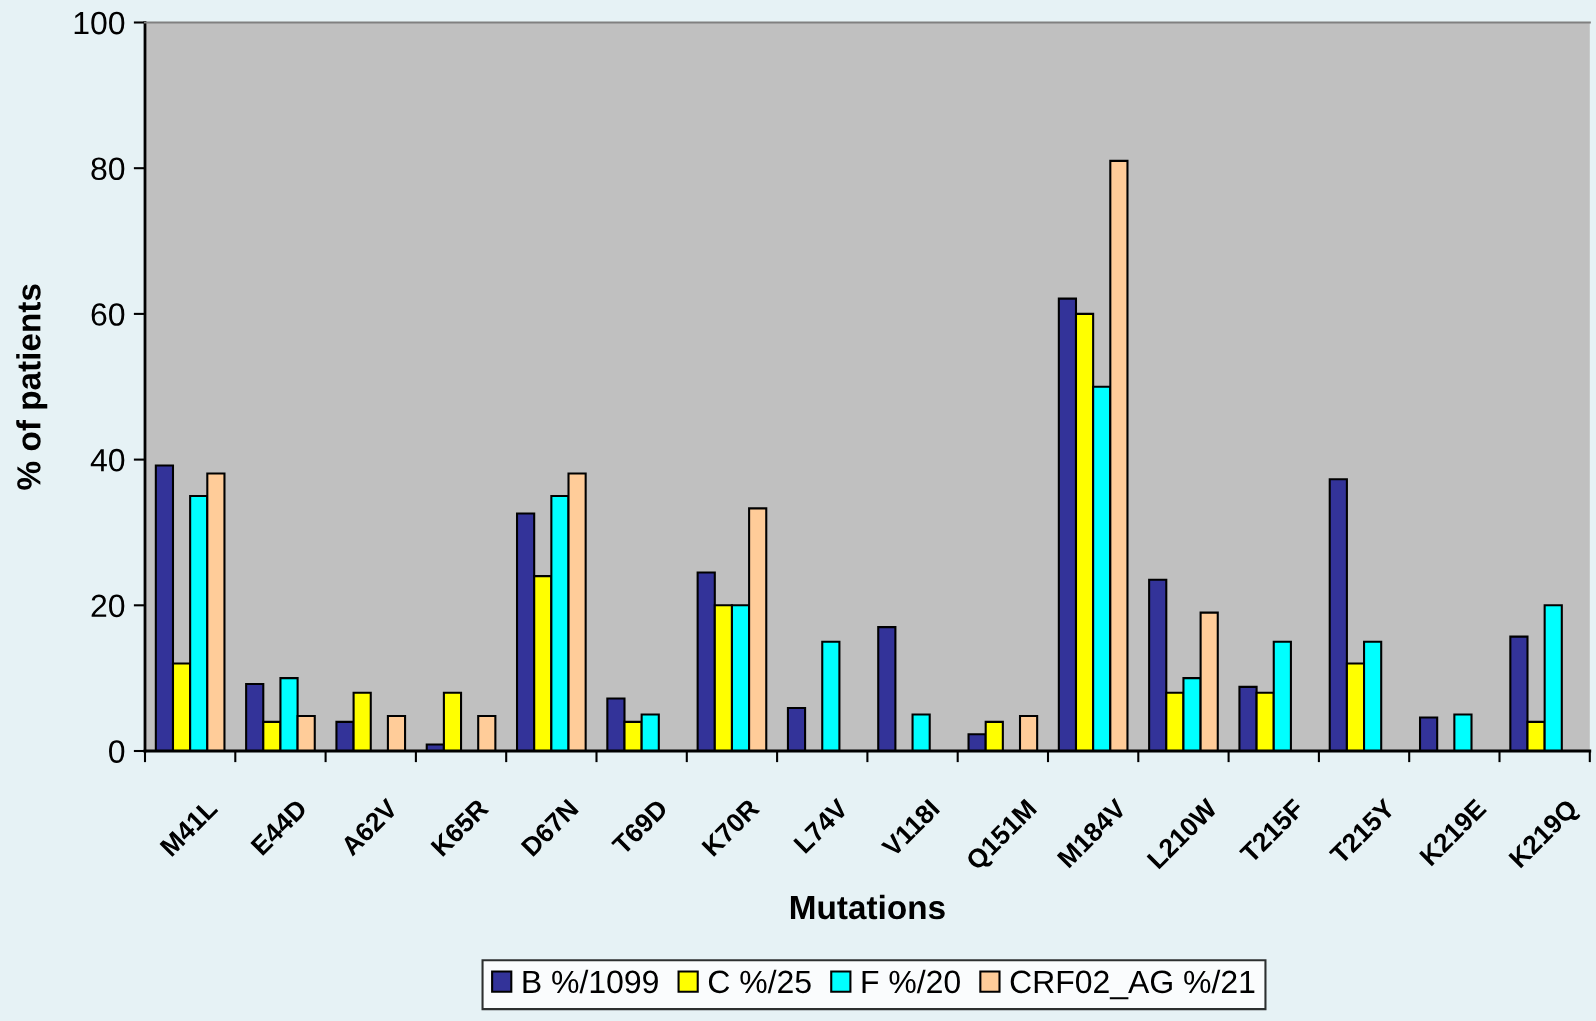 Image resolution: width=1596 pixels, height=1021 pixels. What do you see at coordinates (1132, 984) in the screenshot?
I see `legend-label: CRF02_AG %/21` at bounding box center [1132, 984].